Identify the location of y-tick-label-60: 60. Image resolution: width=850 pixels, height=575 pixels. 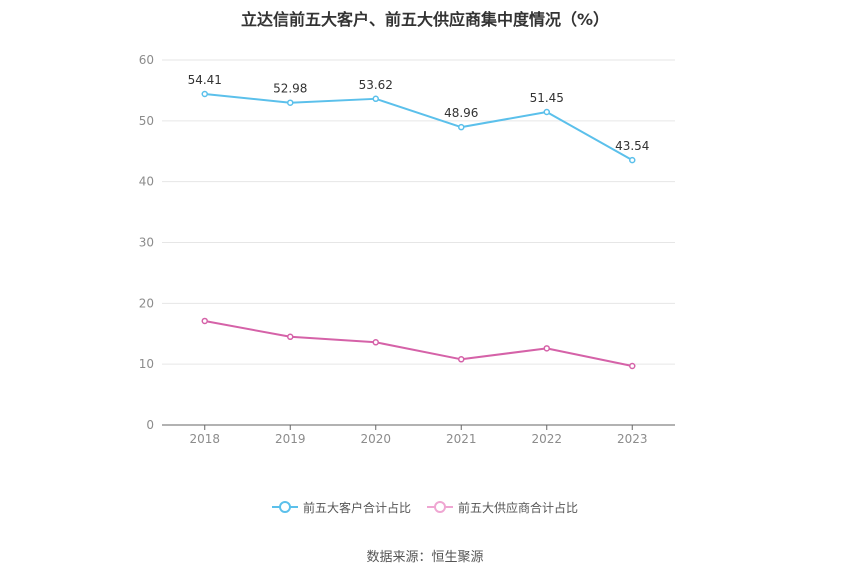
(146, 60).